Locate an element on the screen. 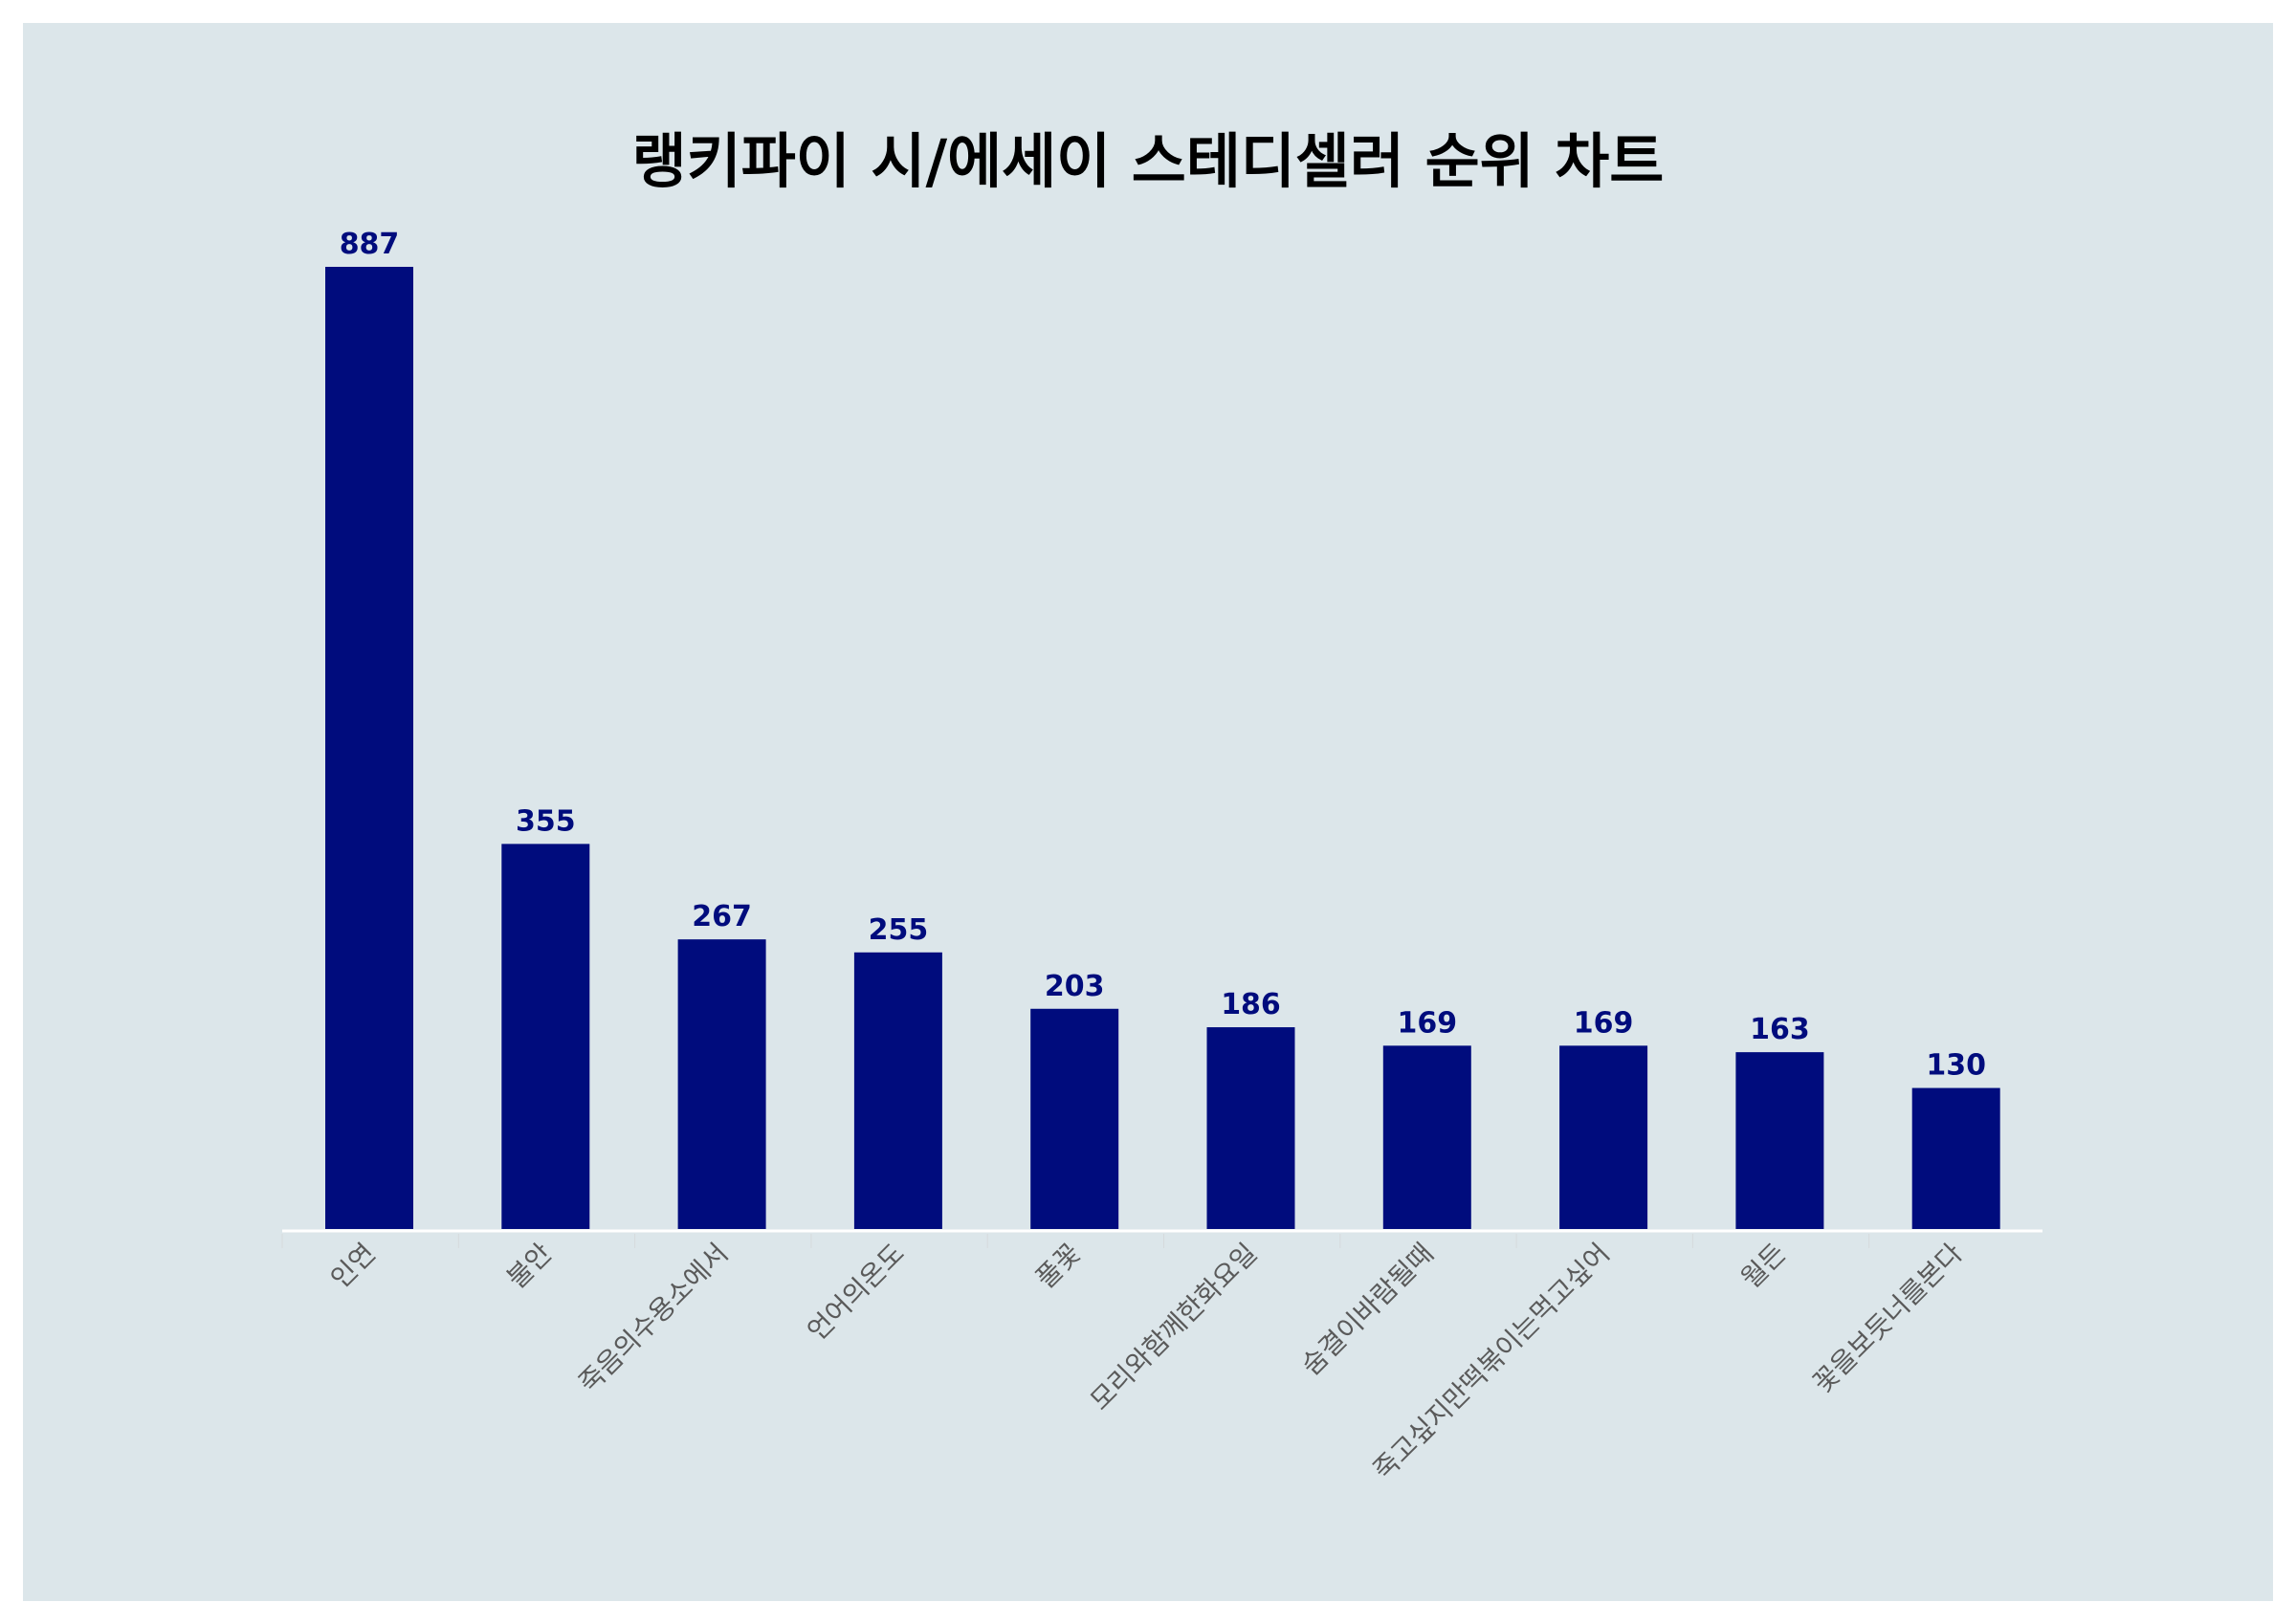  data-label: 255 is located at coordinates (899, 930).